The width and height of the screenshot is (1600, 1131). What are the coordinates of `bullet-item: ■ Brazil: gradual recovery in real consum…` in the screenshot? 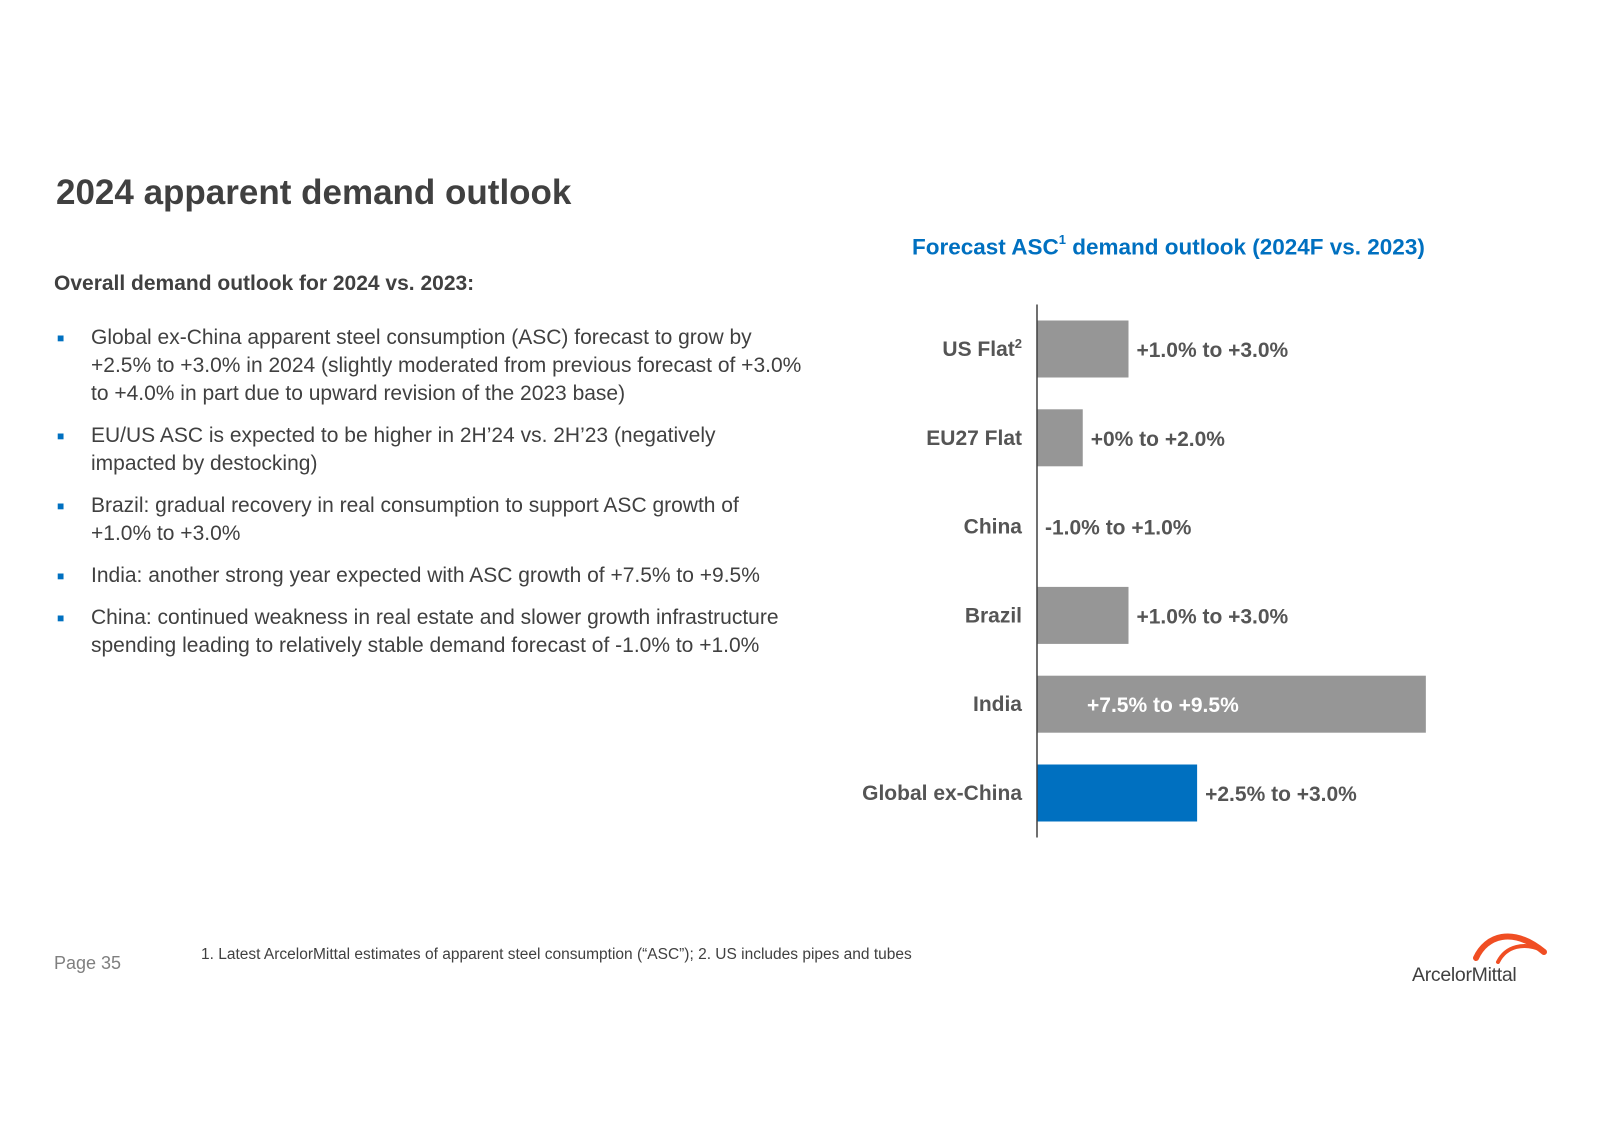 It's located at (429, 520).